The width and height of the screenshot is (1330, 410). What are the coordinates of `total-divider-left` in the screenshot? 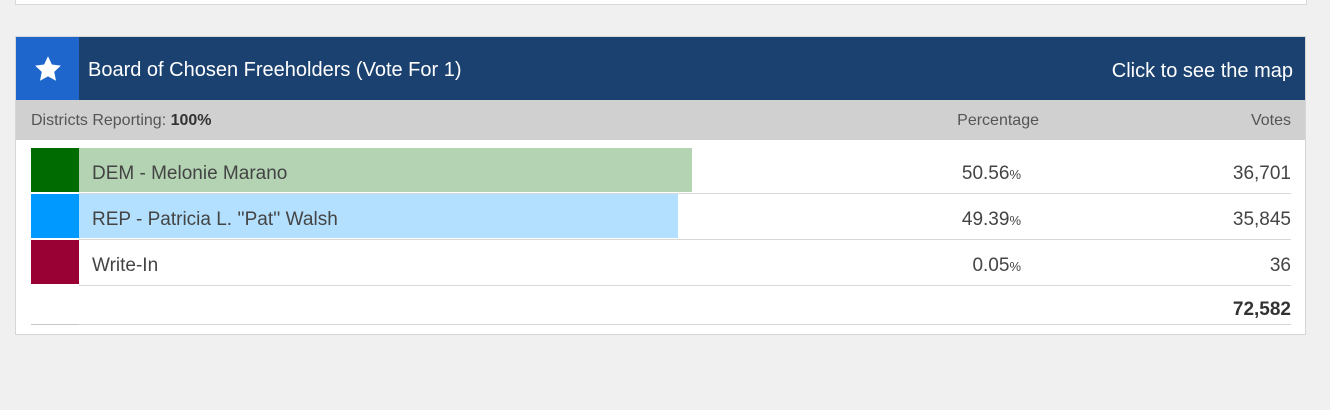 It's located at (55, 324).